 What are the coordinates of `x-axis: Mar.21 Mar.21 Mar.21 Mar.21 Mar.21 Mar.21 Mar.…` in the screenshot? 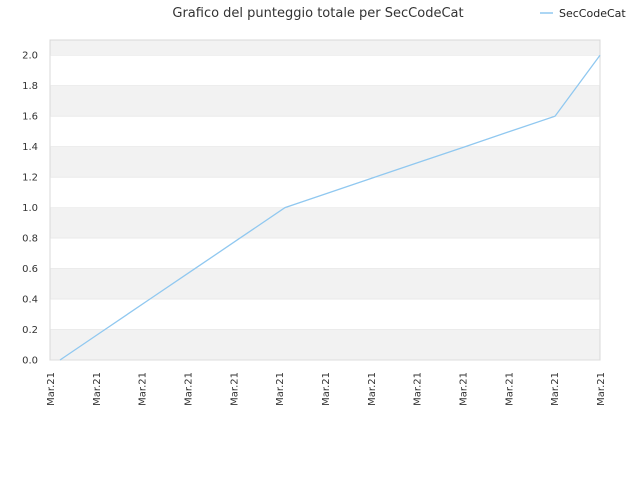 It's located at (326, 389).